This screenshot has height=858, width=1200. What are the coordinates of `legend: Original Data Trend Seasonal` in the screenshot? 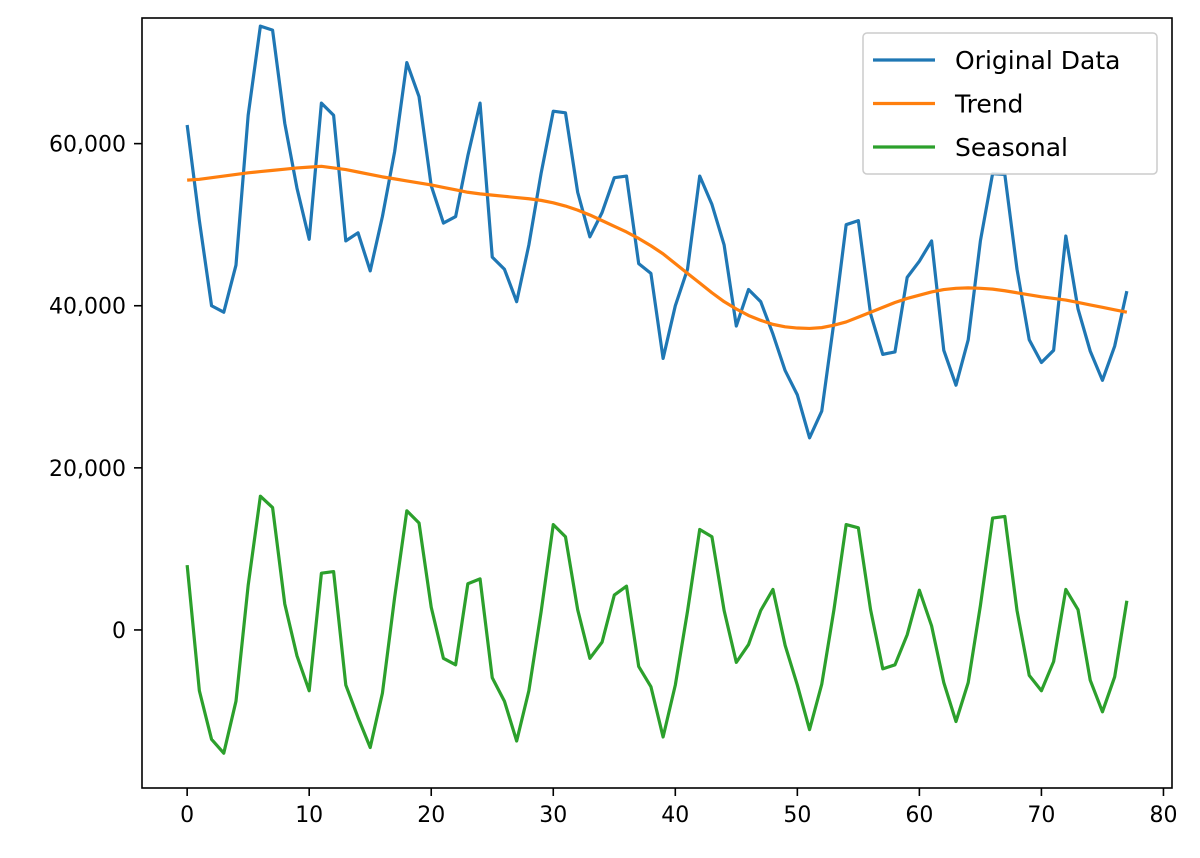 It's located at (1010, 103).